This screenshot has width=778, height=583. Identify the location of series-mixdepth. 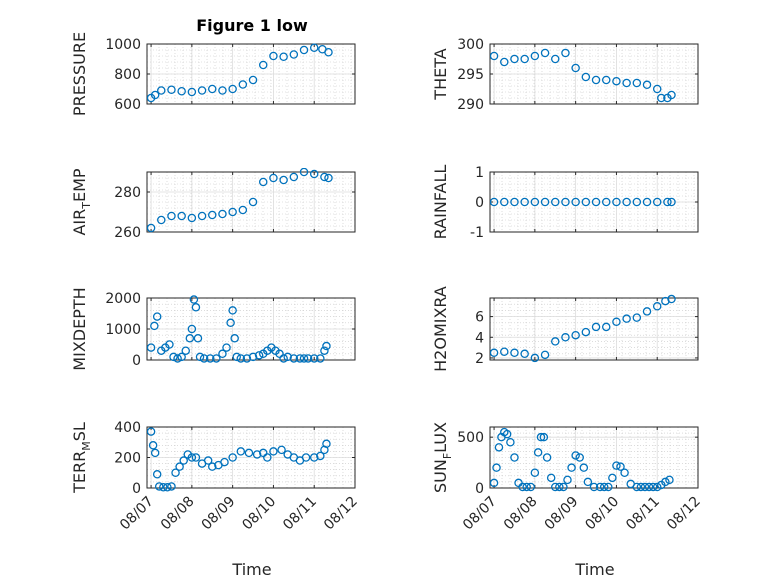
(239, 329).